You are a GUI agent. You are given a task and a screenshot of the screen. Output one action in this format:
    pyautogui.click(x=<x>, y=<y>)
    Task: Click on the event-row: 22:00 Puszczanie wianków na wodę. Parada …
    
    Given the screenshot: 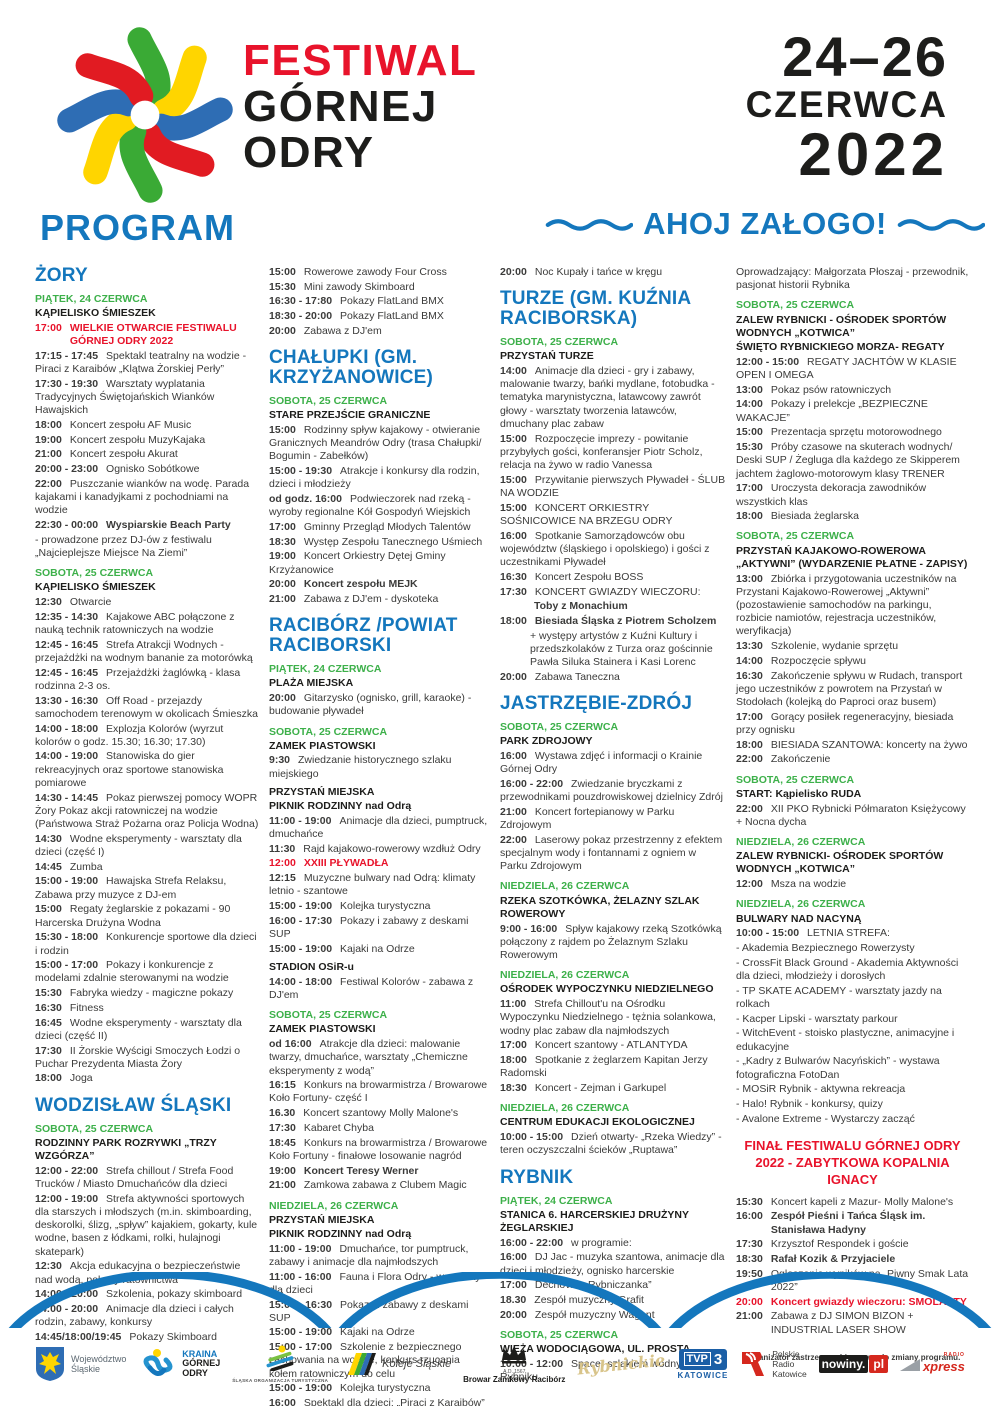 What is the action you would take?
    pyautogui.click(x=147, y=498)
    